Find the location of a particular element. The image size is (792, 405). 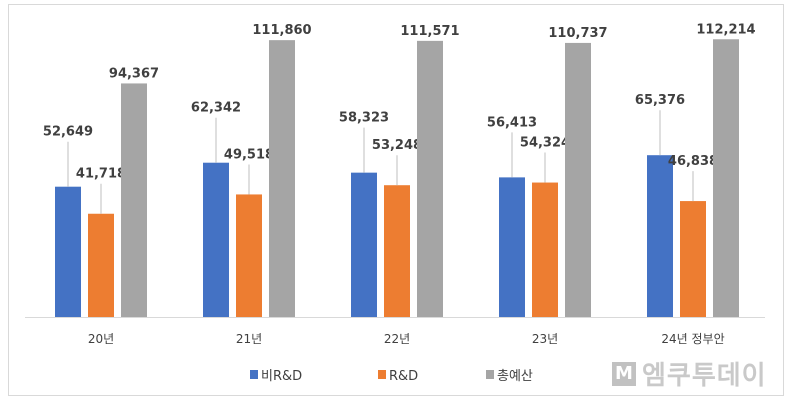

data-label: 46,838 is located at coordinates (693, 161).